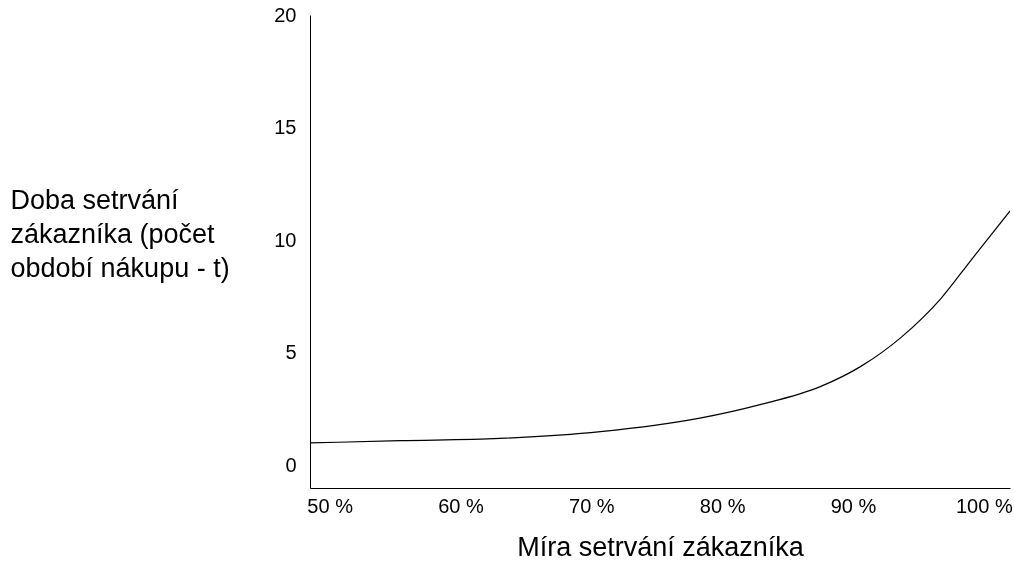 This screenshot has width=1014, height=572. Describe the element at coordinates (984, 505) in the screenshot. I see `x-tick-label: 100 %` at that location.